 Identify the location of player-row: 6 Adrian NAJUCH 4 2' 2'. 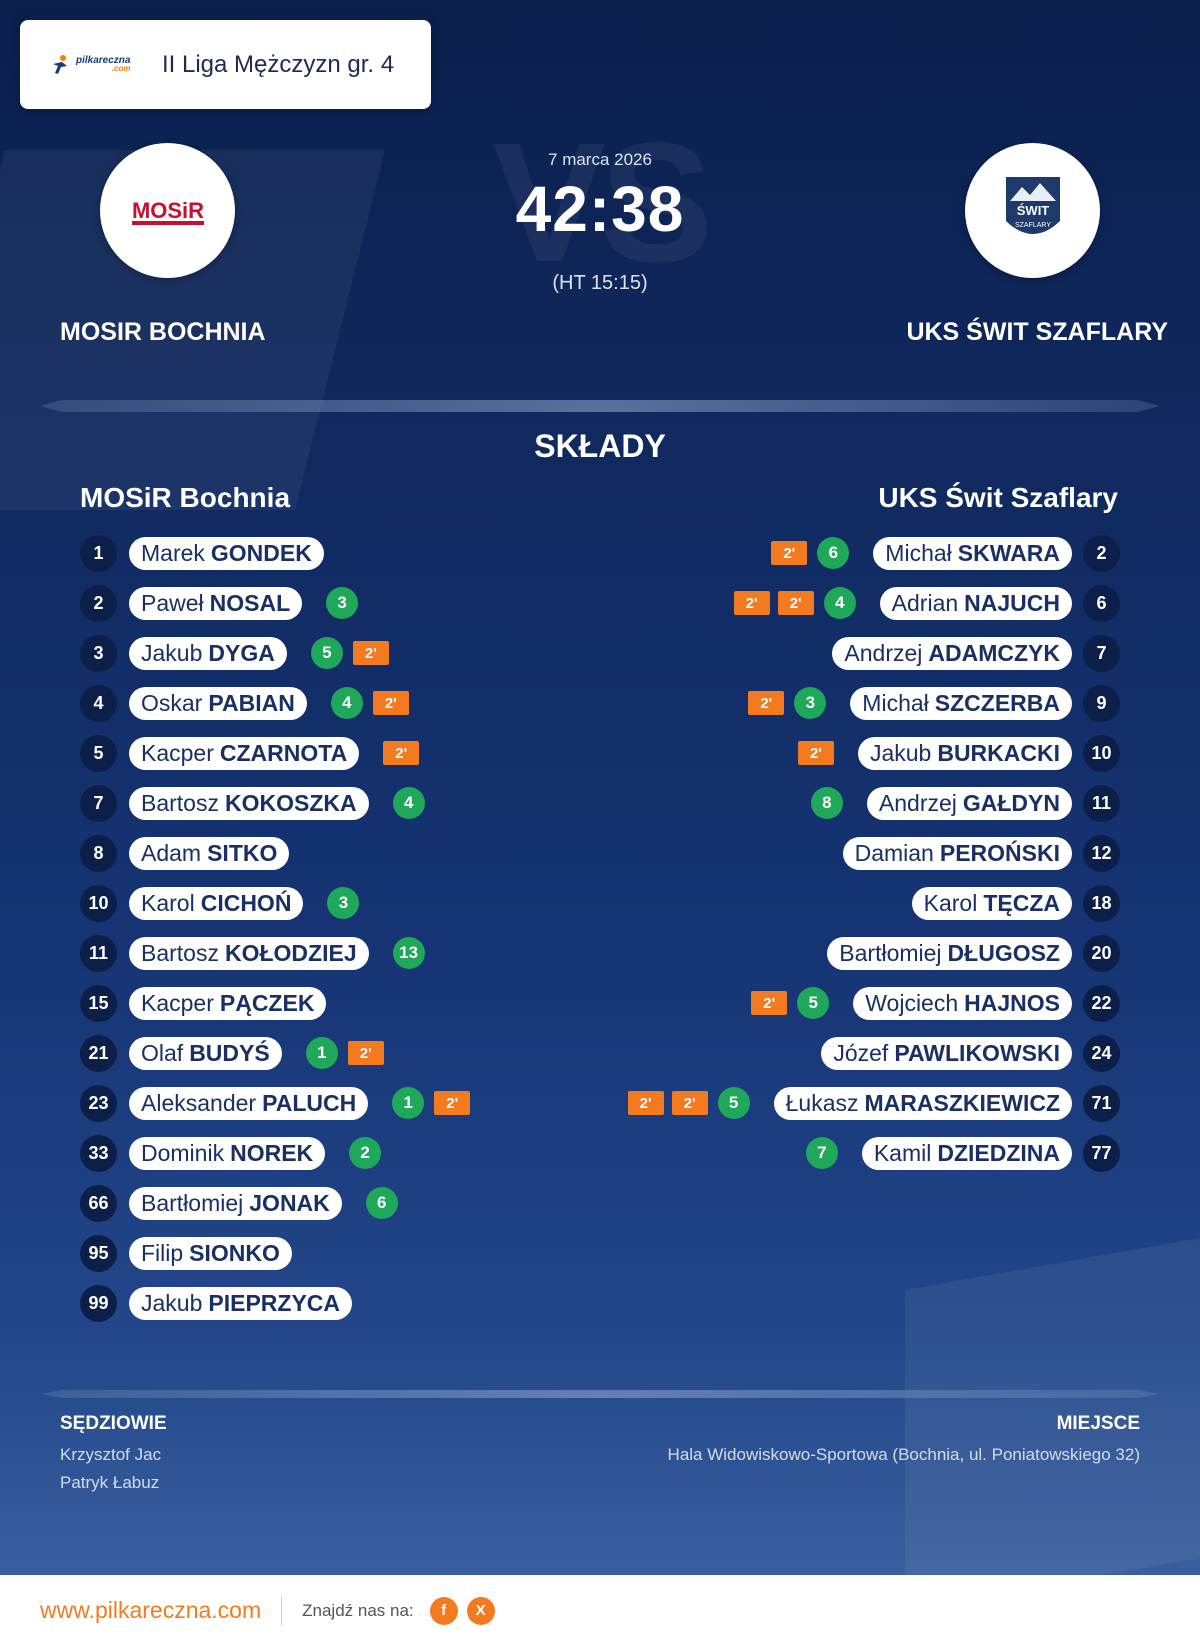
(840, 603).